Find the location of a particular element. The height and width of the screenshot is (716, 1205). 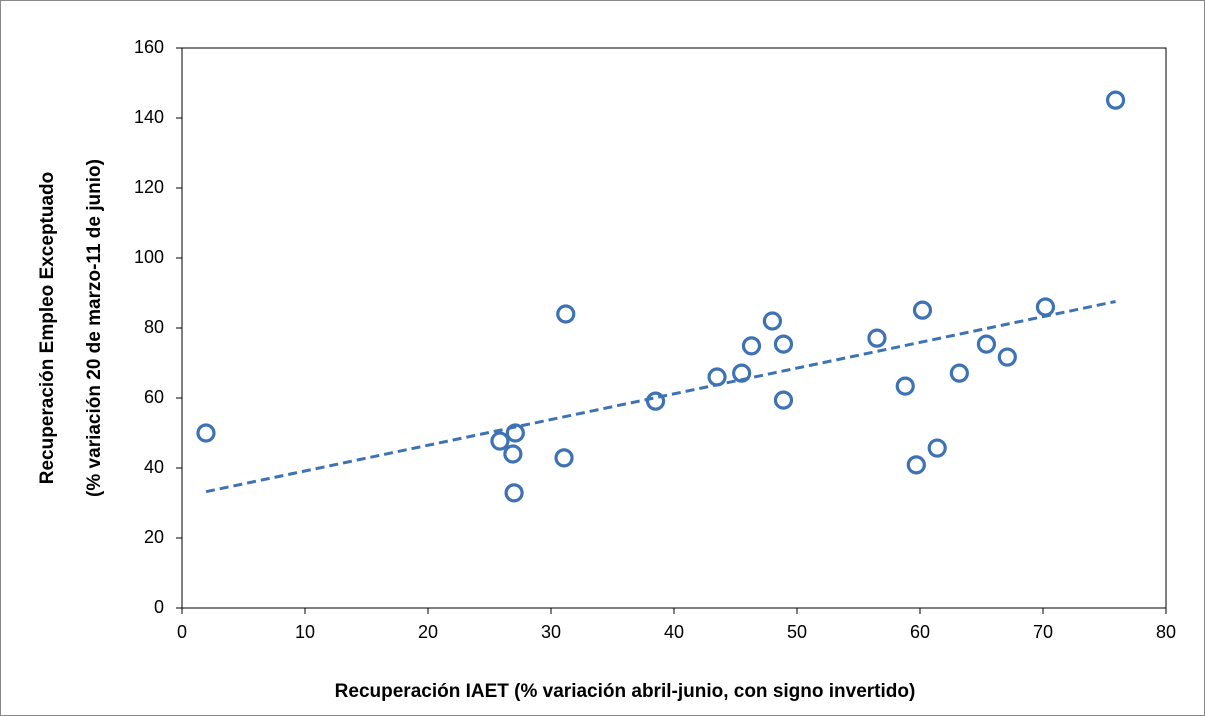

y-tick-label: 80 is located at coordinates (154, 327).